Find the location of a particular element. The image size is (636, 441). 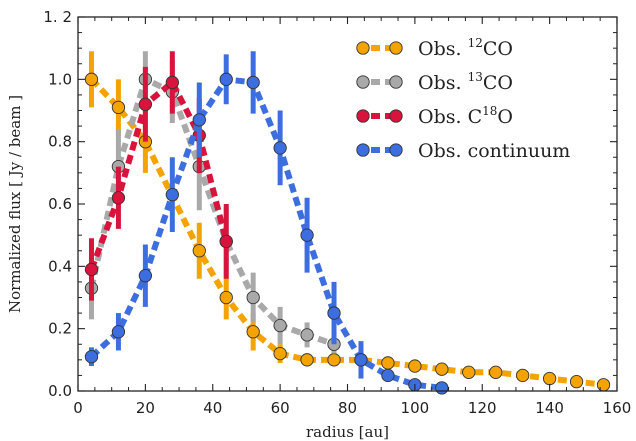

series-group is located at coordinates (158, 176).